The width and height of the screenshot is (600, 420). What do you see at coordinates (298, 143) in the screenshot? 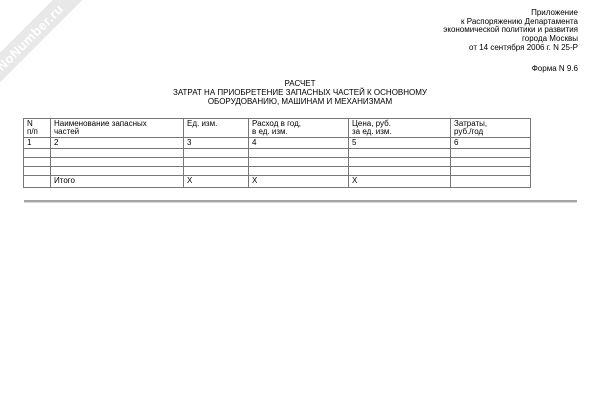
I see `column-number-cell: 4` at bounding box center [298, 143].